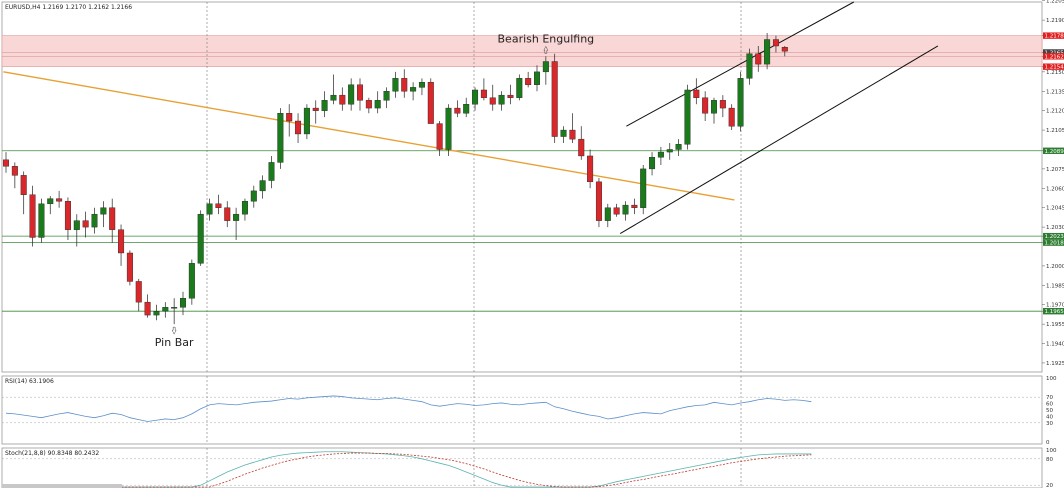 Image resolution: width=1064 pixels, height=488 pixels. What do you see at coordinates (1055, 364) in the screenshot?
I see `price-tick-label: 1.1925` at bounding box center [1055, 364].